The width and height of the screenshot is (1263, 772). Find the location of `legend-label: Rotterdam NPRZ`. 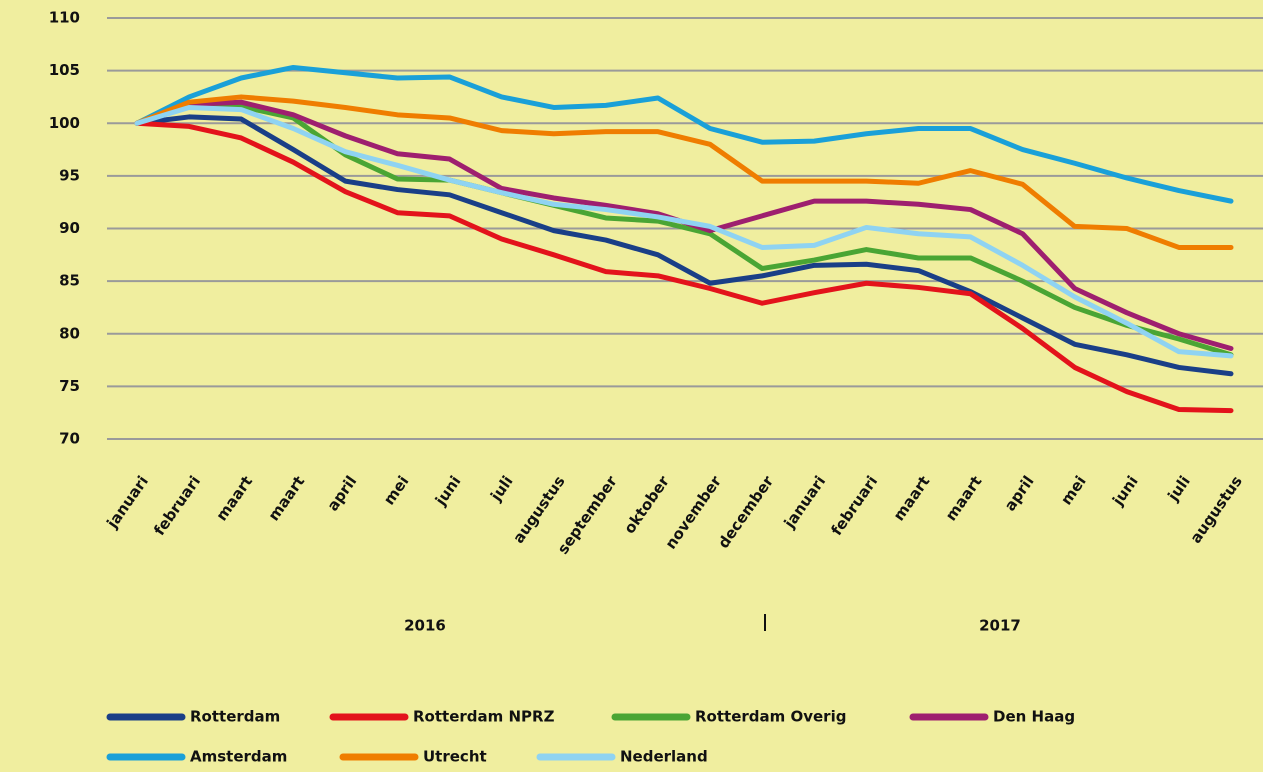

legend-label: Rotterdam NPRZ is located at coordinates (484, 717).